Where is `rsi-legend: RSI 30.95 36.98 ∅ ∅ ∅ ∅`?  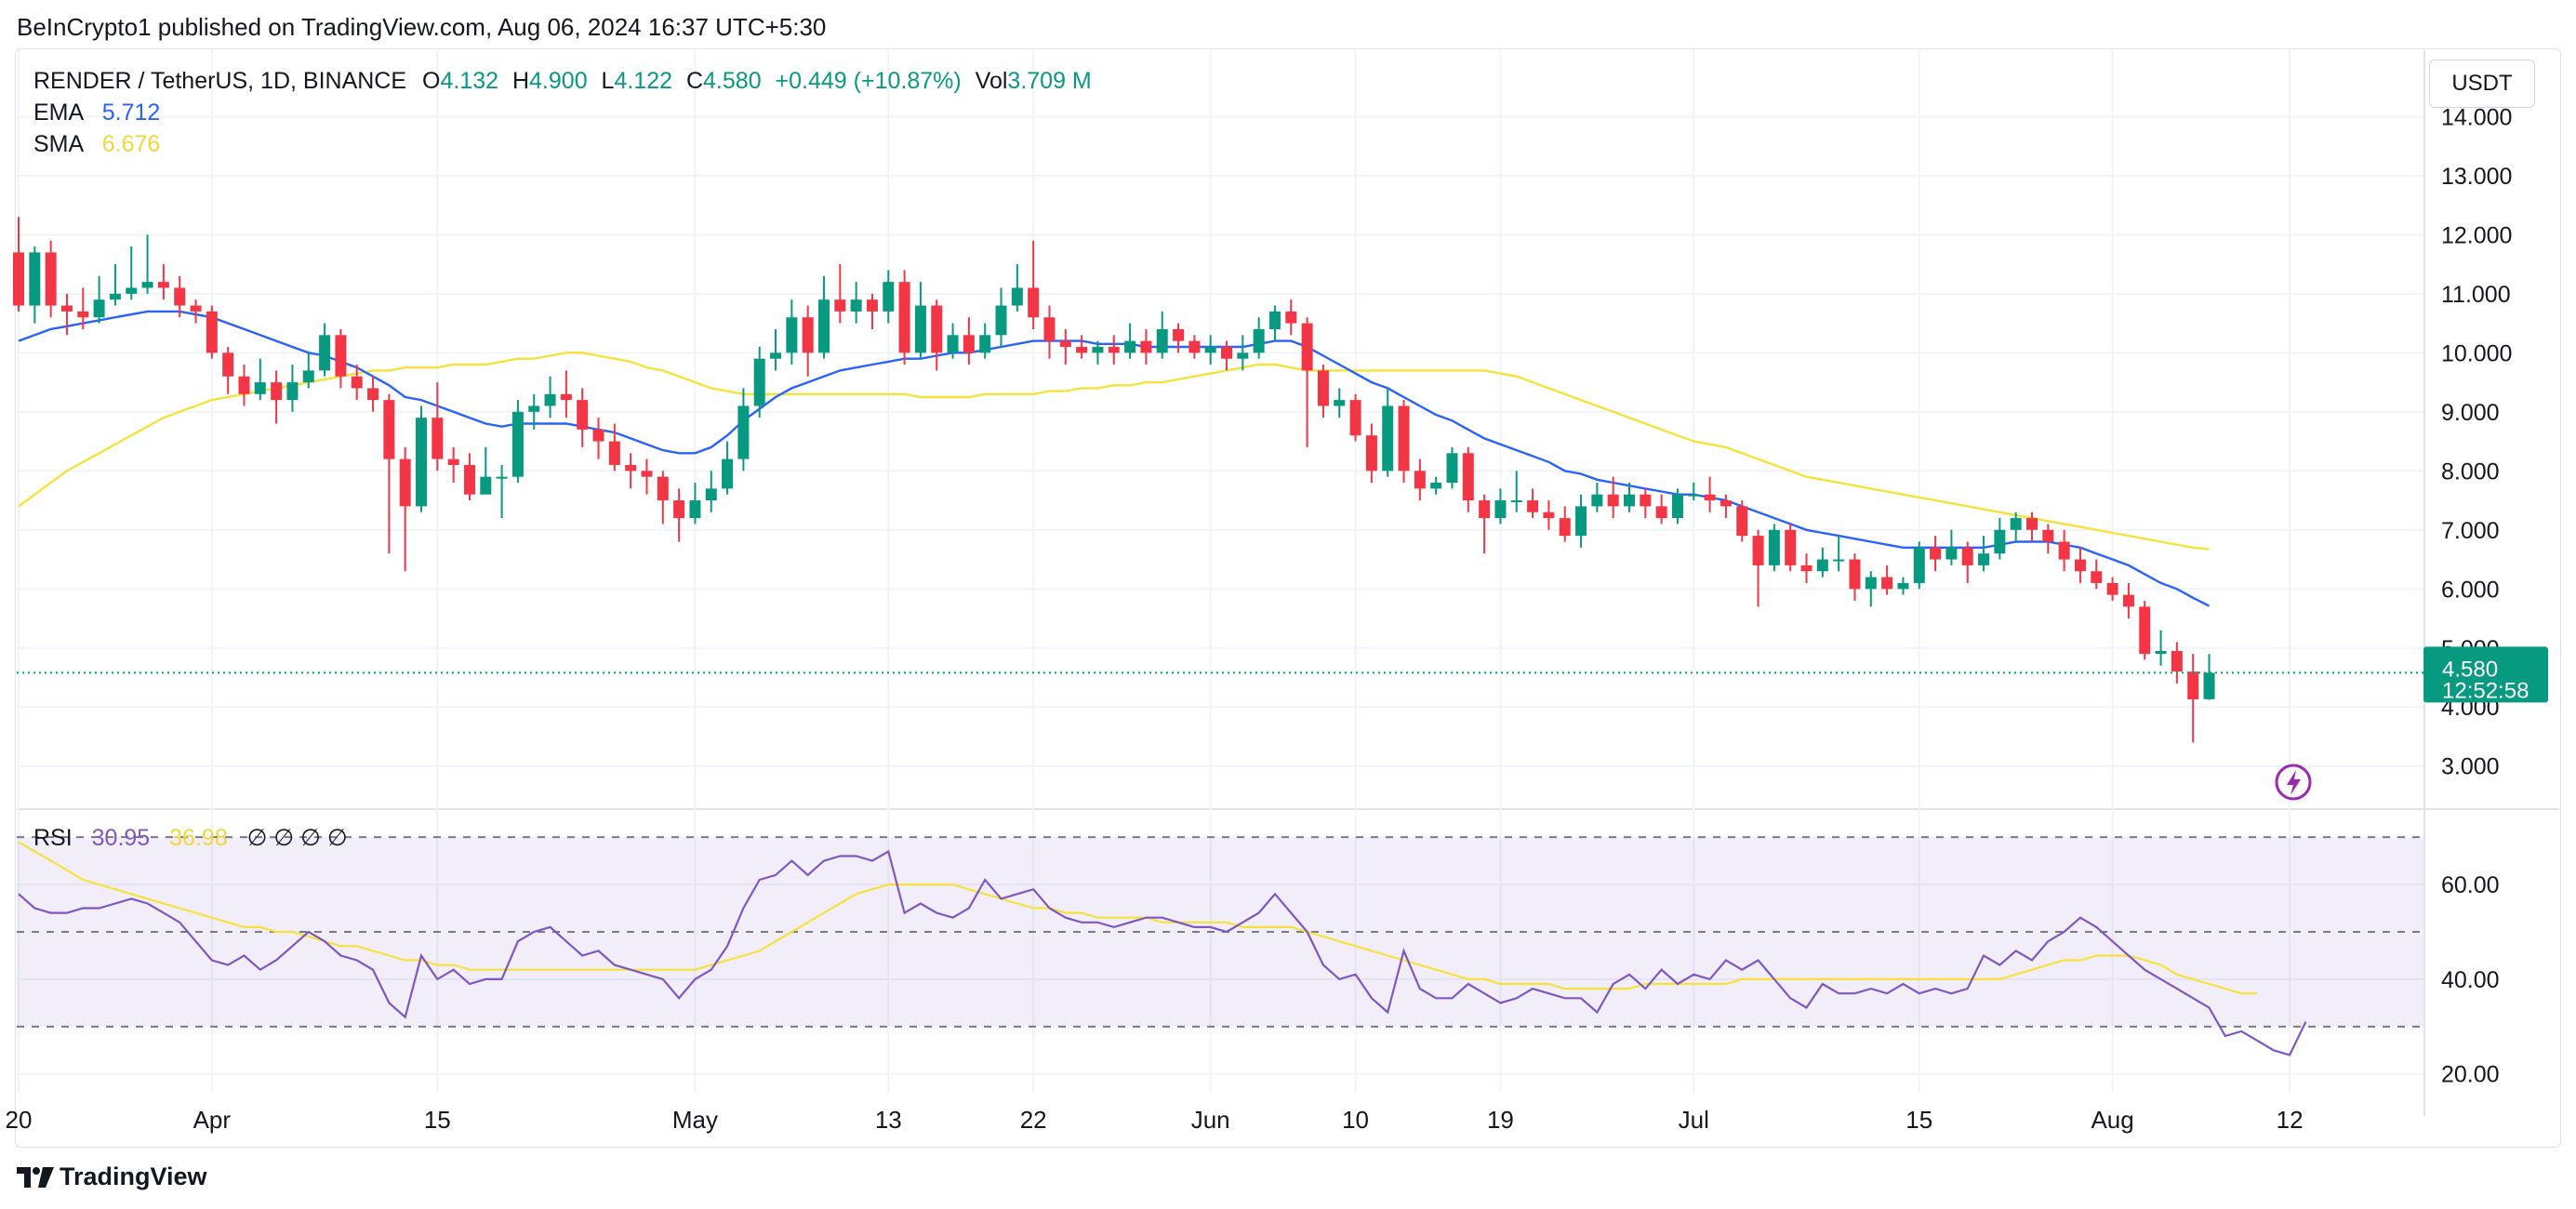 rsi-legend: RSI 30.95 36.98 ∅ ∅ ∅ ∅ is located at coordinates (190, 838).